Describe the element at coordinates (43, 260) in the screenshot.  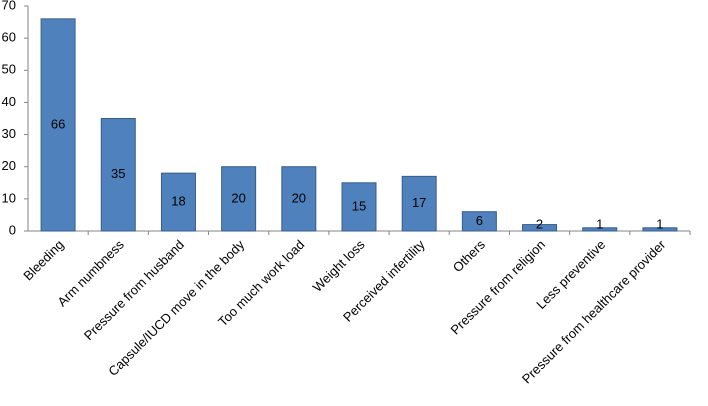
I see `x-tick-label: Bleeding` at that location.